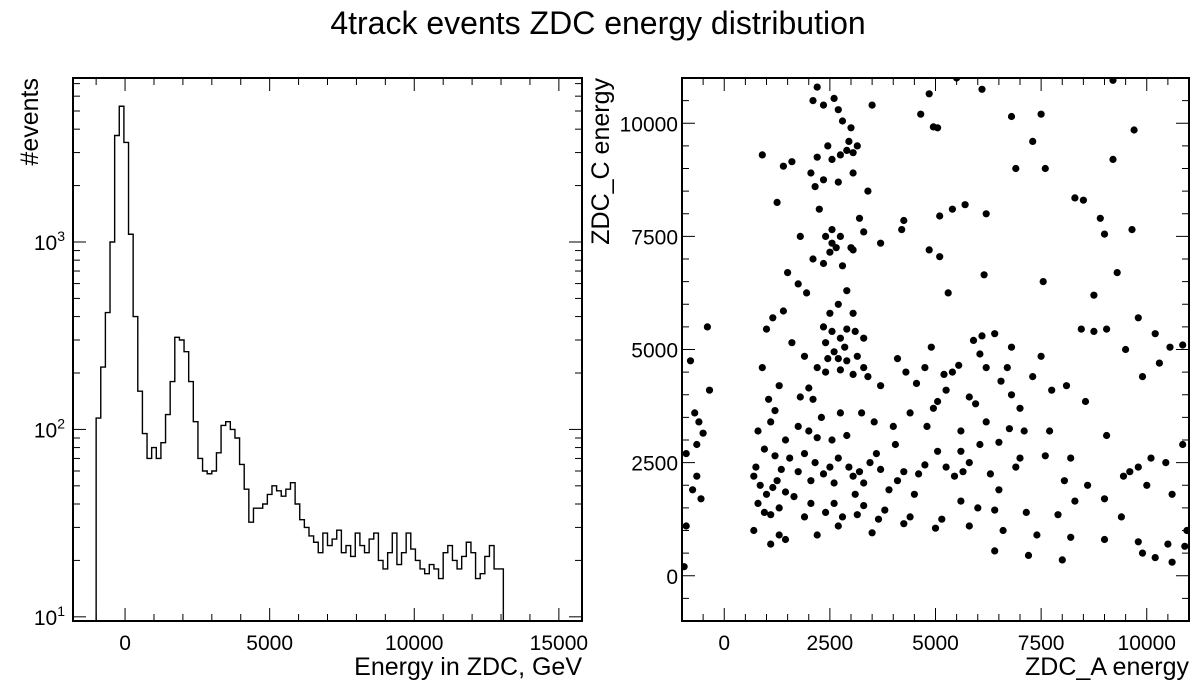  What do you see at coordinates (269, 643) in the screenshot?
I see `x-tick-label: 5000` at bounding box center [269, 643].